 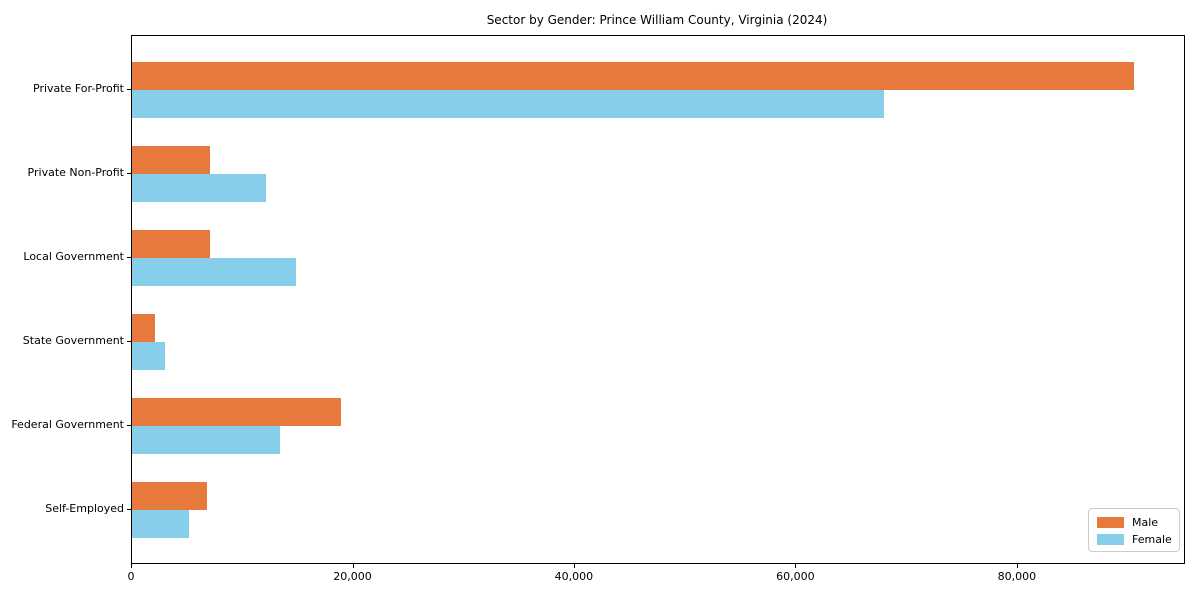 I want to click on y-tick-label-2: Local Government, so click(x=73, y=256).